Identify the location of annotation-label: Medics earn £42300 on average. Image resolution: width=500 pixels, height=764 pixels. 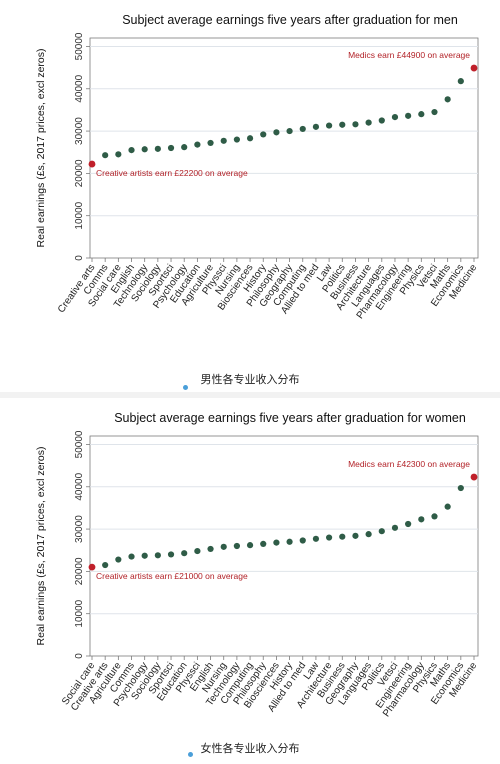
(409, 464).